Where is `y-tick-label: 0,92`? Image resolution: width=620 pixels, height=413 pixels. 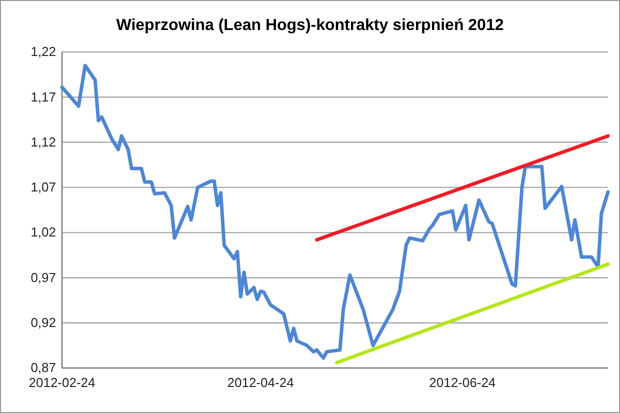 y-tick-label: 0,92 is located at coordinates (43, 322).